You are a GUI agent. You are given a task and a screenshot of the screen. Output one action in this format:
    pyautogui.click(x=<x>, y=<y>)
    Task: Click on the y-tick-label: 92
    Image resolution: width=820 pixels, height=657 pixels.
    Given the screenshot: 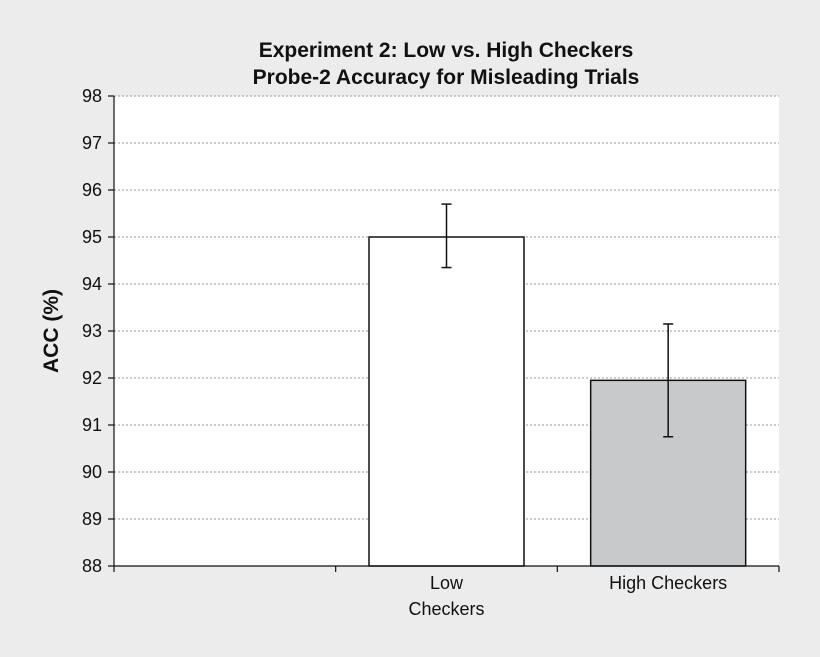 What is the action you would take?
    pyautogui.click(x=92, y=378)
    